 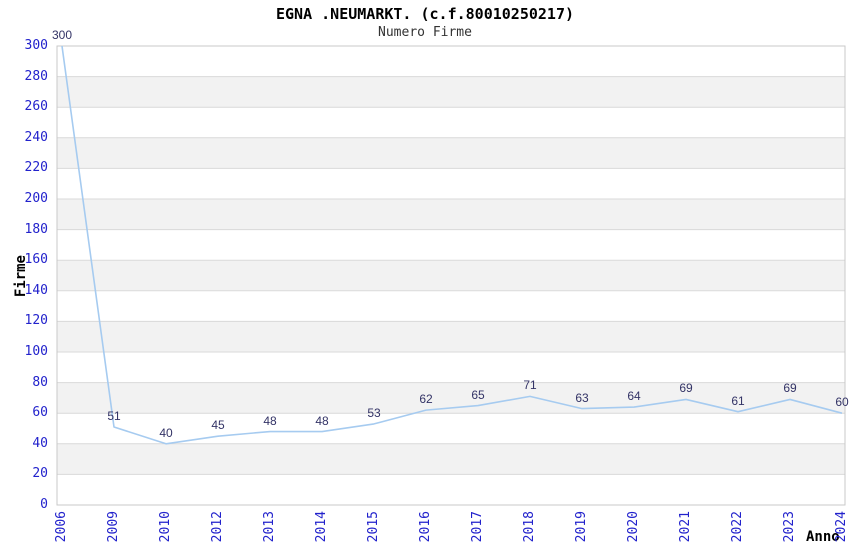 I want to click on y-tick-label: 300, so click(x=36, y=45).